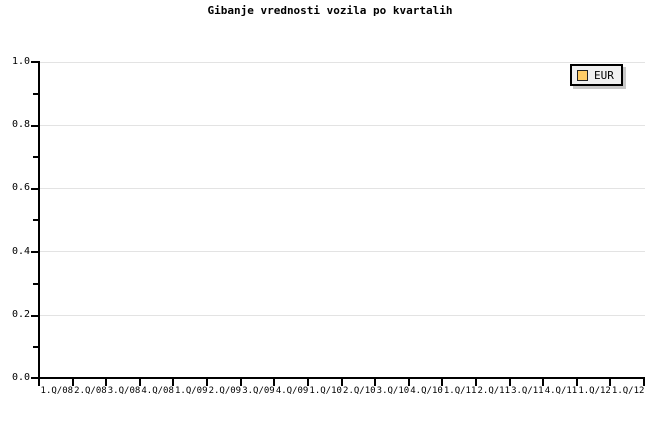 This screenshot has height=440, width=660. What do you see at coordinates (225, 391) in the screenshot?
I see `x-axis-tick-label: 2.Q/09` at bounding box center [225, 391].